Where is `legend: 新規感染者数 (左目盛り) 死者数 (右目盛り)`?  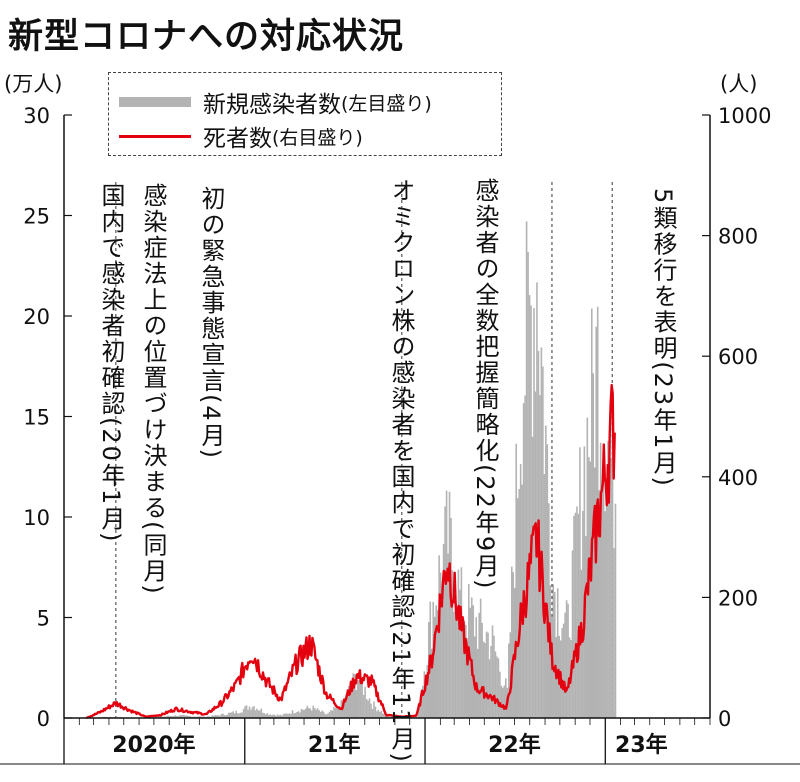 legend: 新規感染者数 (左目盛り) 死者数 (右目盛り) is located at coordinates (305, 114).